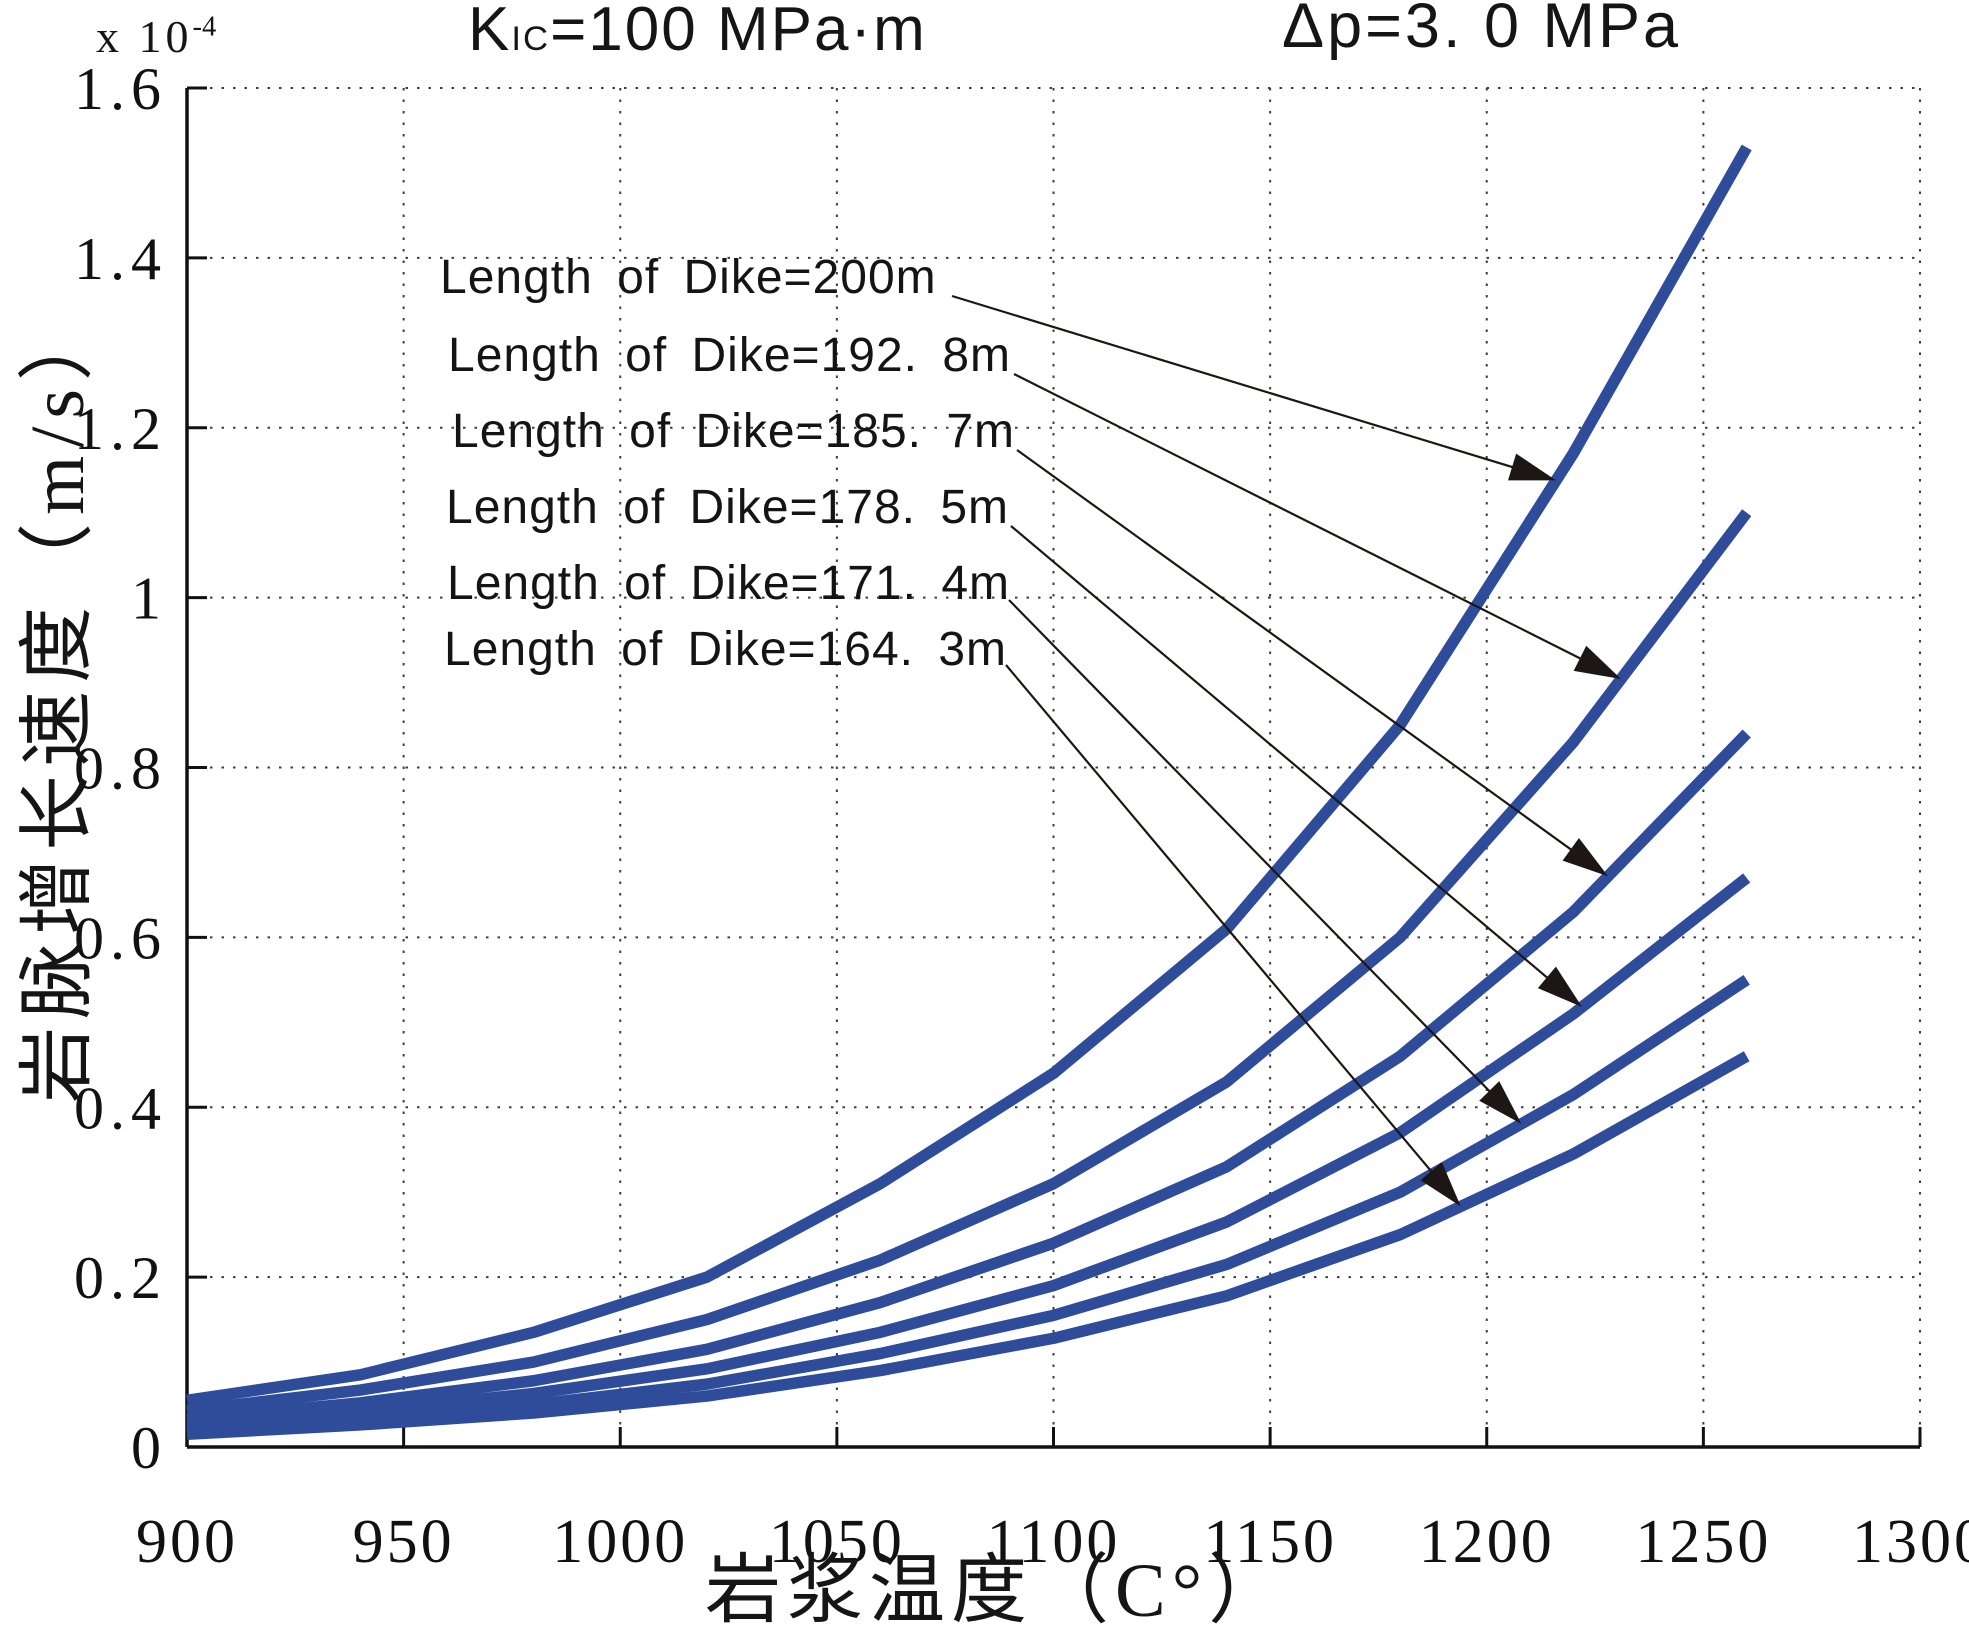  Describe the element at coordinates (729, 583) in the screenshot. I see `legend-label-series-4: Length of Dike=171. 4m` at that location.